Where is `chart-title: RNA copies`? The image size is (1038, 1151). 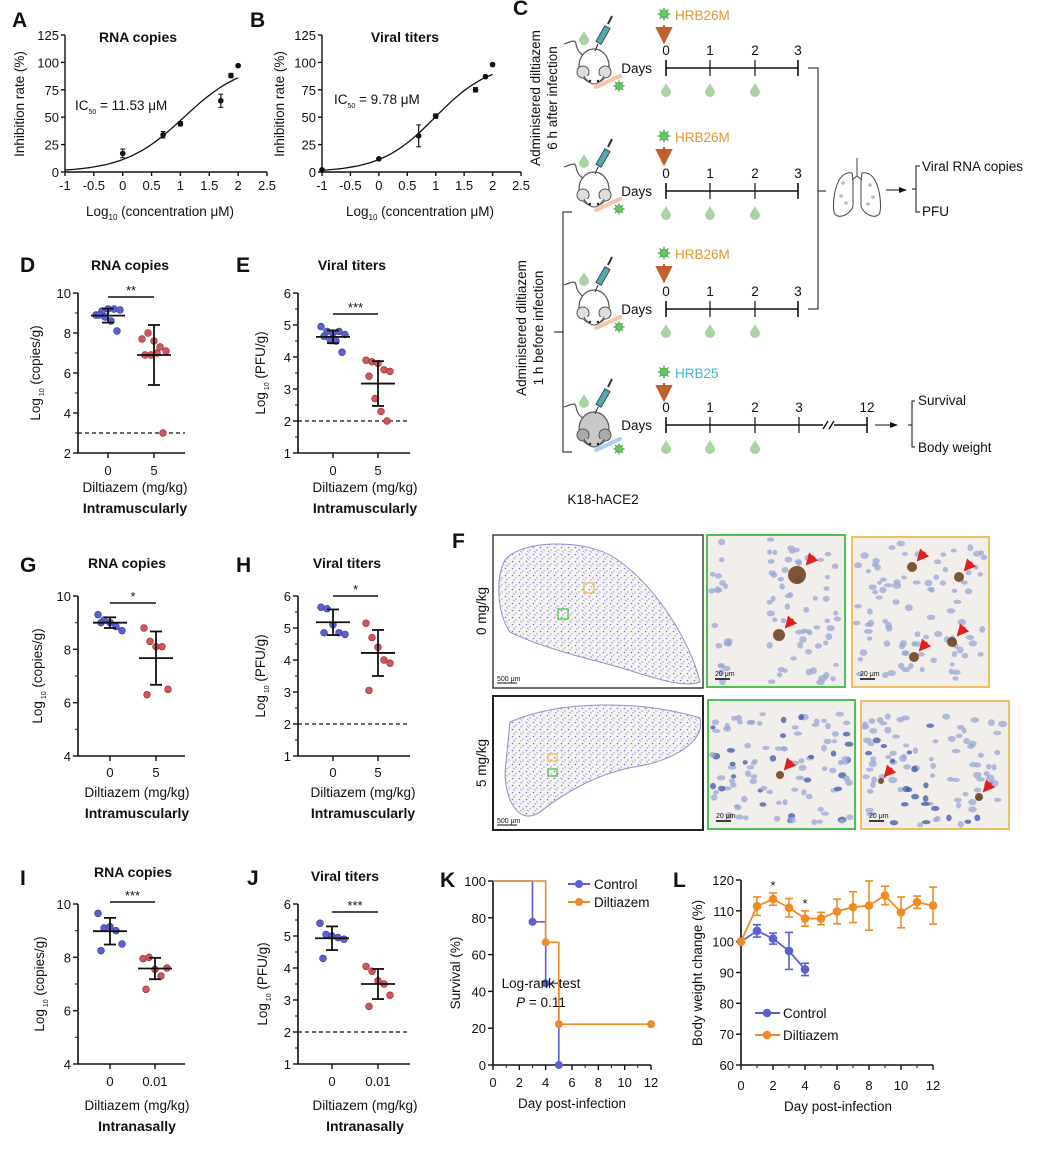 chart-title: RNA copies is located at coordinates (130, 265).